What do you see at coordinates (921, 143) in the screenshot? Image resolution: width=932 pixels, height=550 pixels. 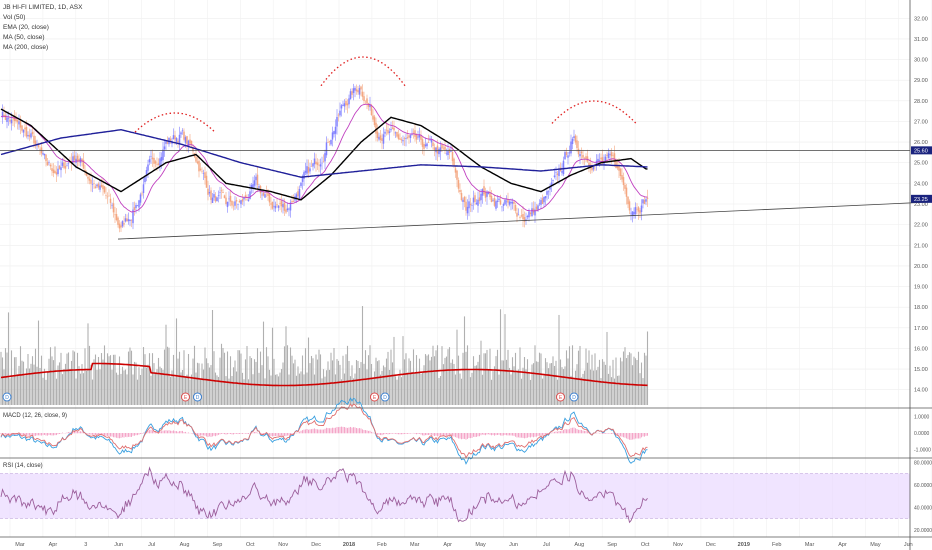 I see `price-tick-label: 26.00` at bounding box center [921, 143].